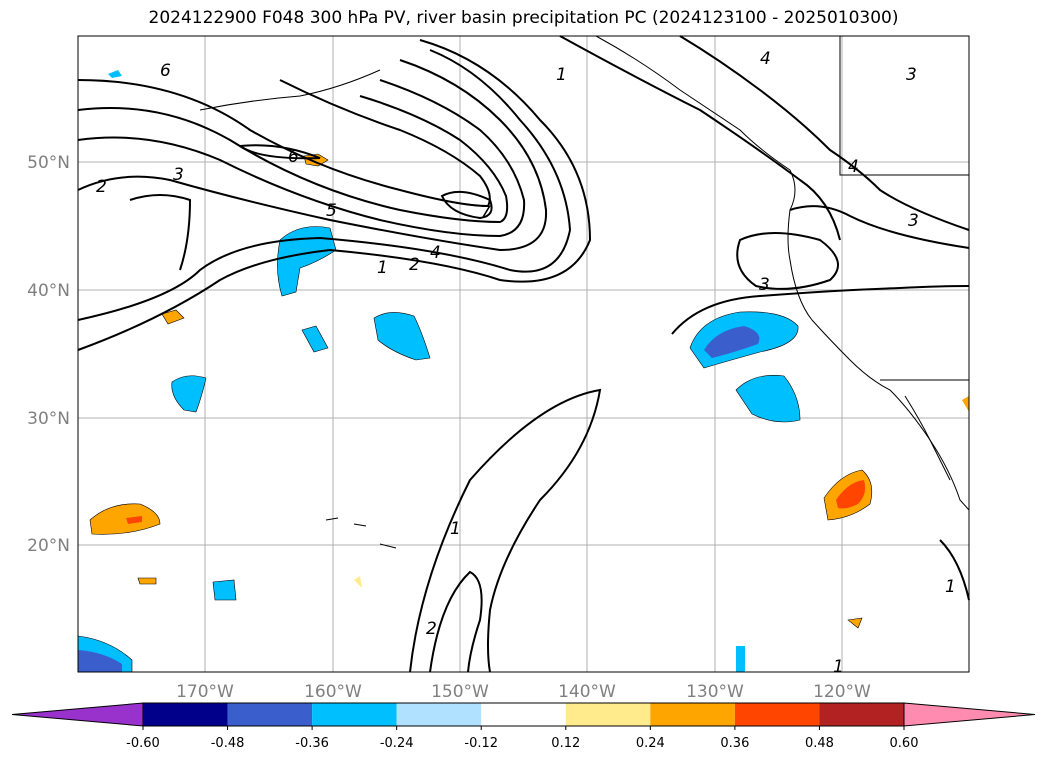 This screenshot has width=1047, height=765. What do you see at coordinates (927, 438) in the screenshot?
I see `coastline-baja` at bounding box center [927, 438].